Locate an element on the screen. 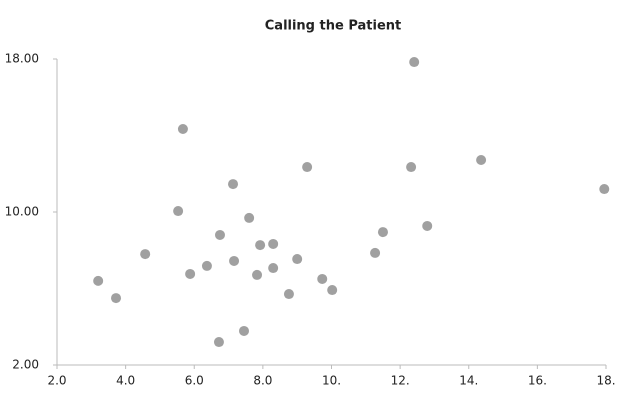  x-tick-label: 16. is located at coordinates (537, 381).